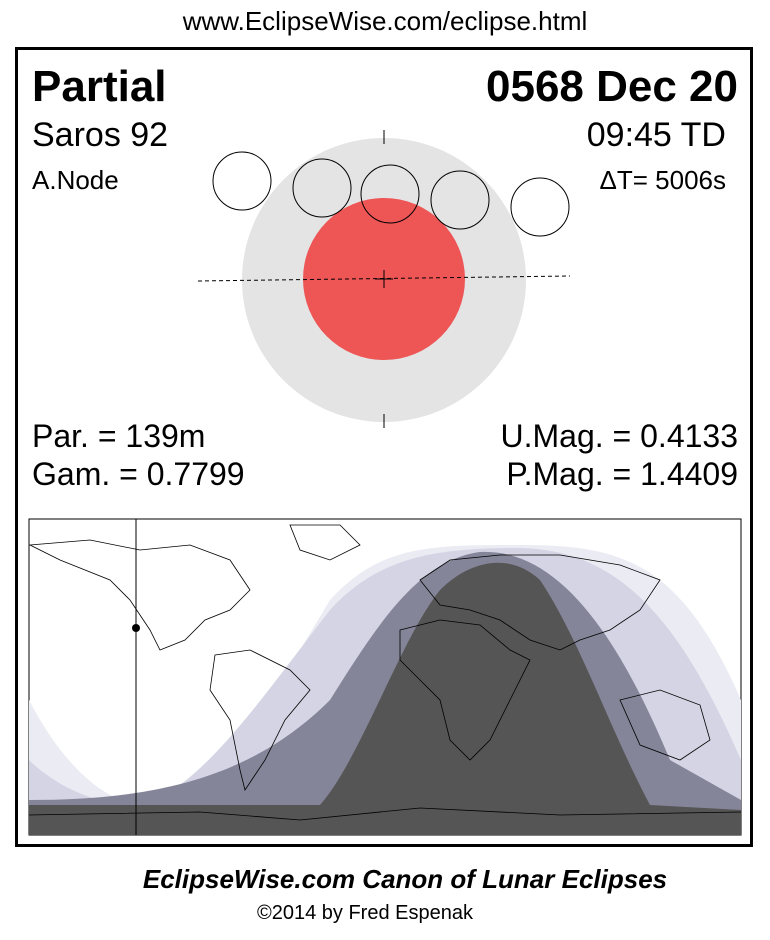 The height and width of the screenshot is (940, 770). I want to click on coastline-north-america, so click(140, 595).